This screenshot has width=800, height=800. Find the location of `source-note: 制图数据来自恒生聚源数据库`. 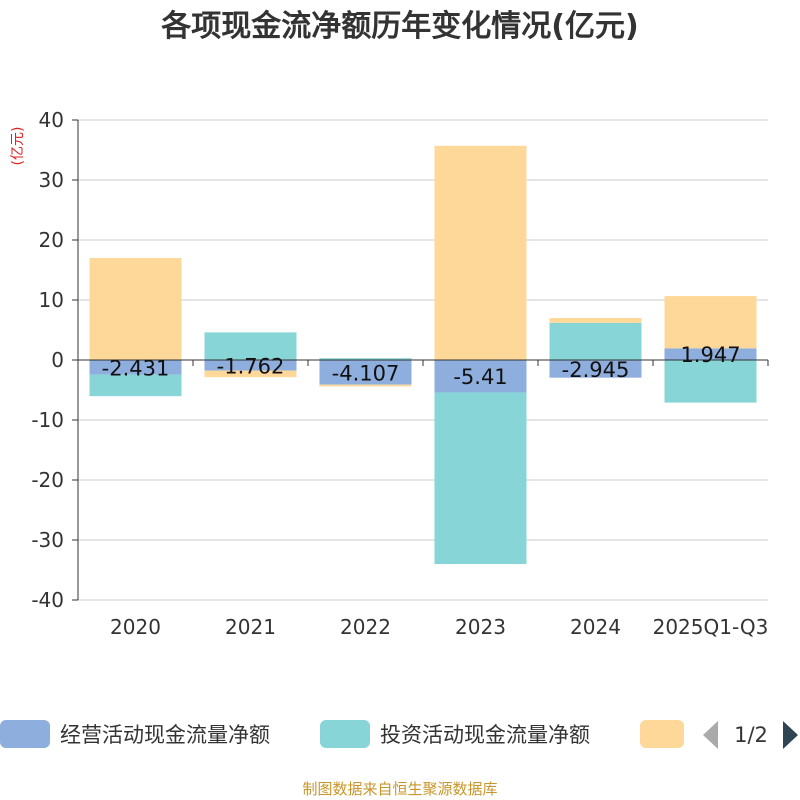

source-note: 制图数据来自恒生聚源数据库 is located at coordinates (399, 789).